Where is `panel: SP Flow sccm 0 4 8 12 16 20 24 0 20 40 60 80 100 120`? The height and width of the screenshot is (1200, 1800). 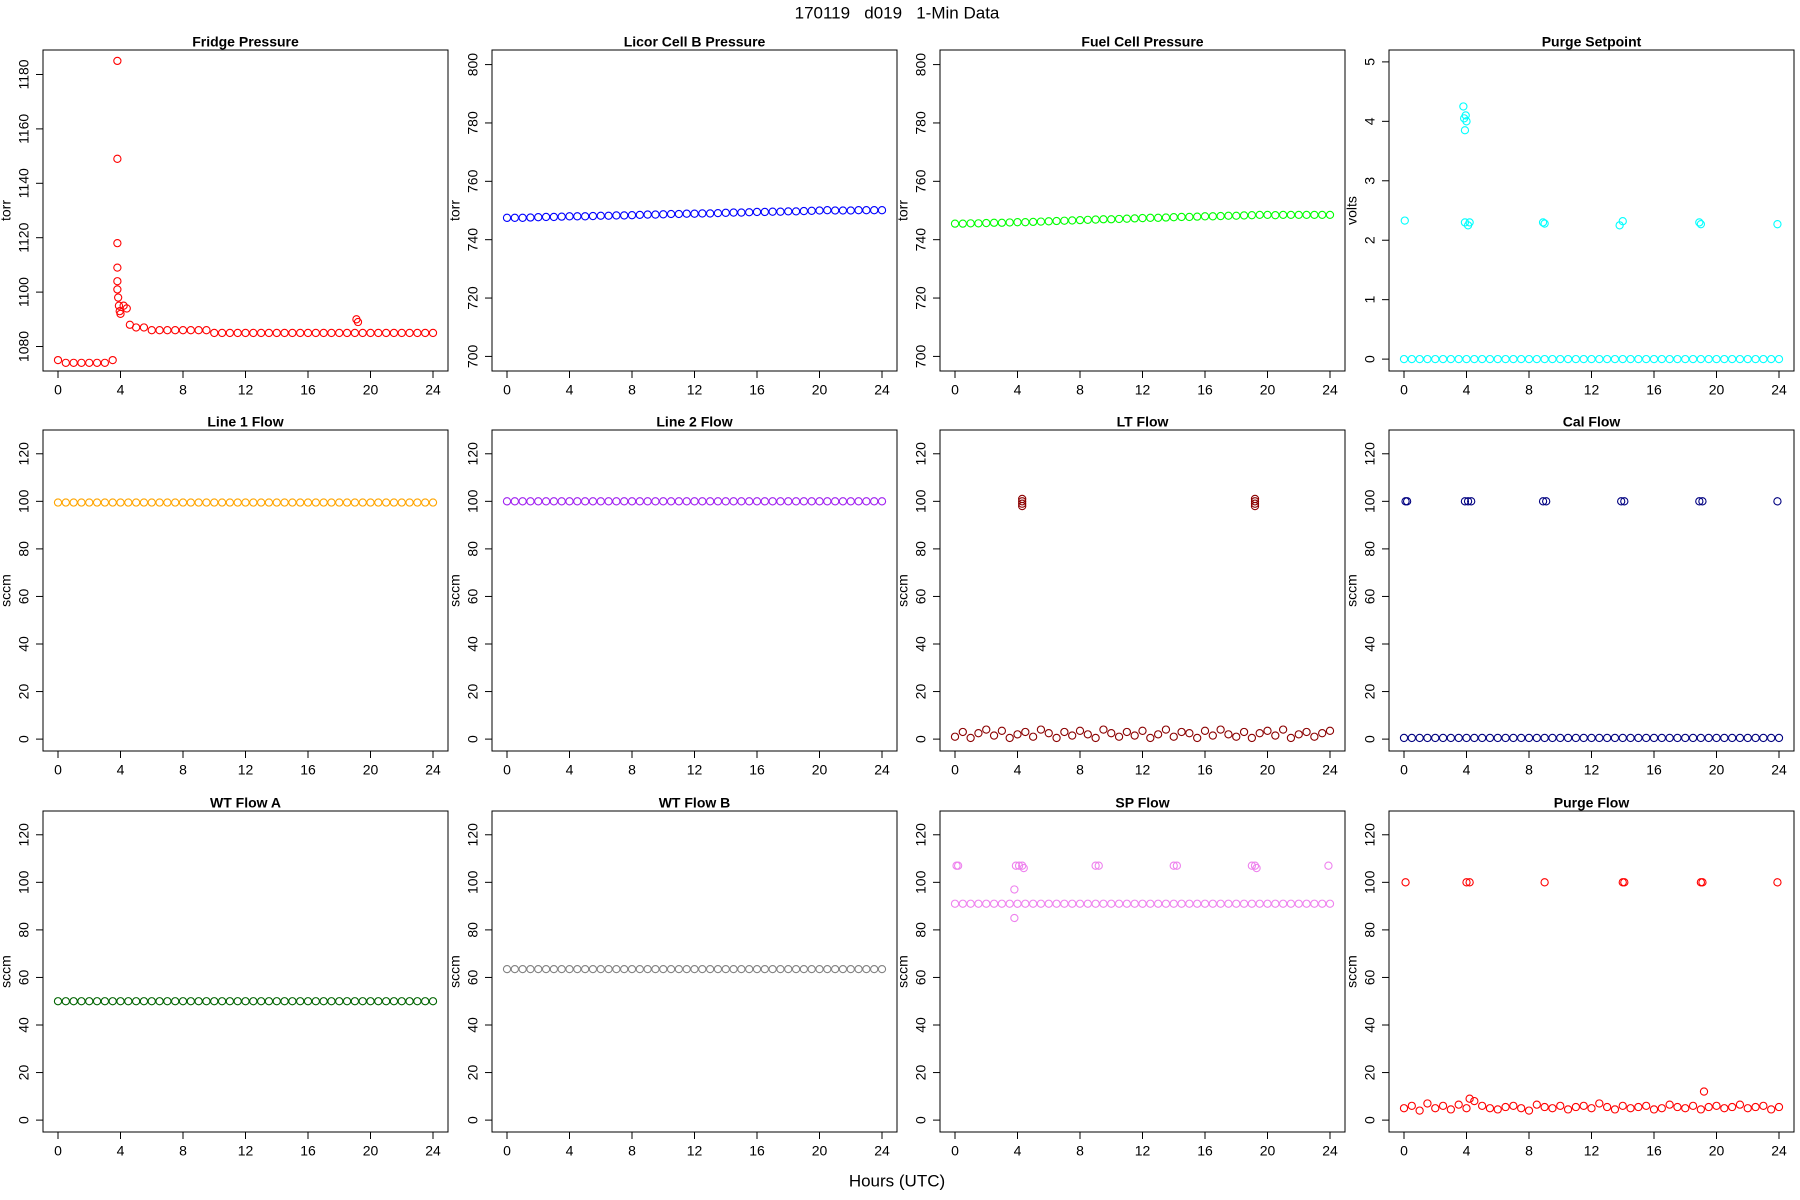
panel: SP Flow sccm 0 4 8 12 16 20 24 0 20 40 60 80 100 120 is located at coordinates (1120, 977).